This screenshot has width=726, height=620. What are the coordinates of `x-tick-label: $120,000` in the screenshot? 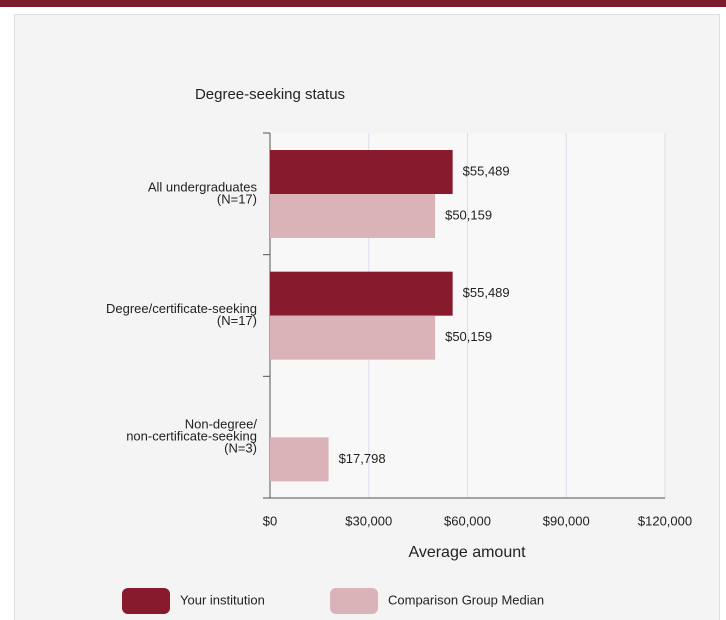 It's located at (665, 520).